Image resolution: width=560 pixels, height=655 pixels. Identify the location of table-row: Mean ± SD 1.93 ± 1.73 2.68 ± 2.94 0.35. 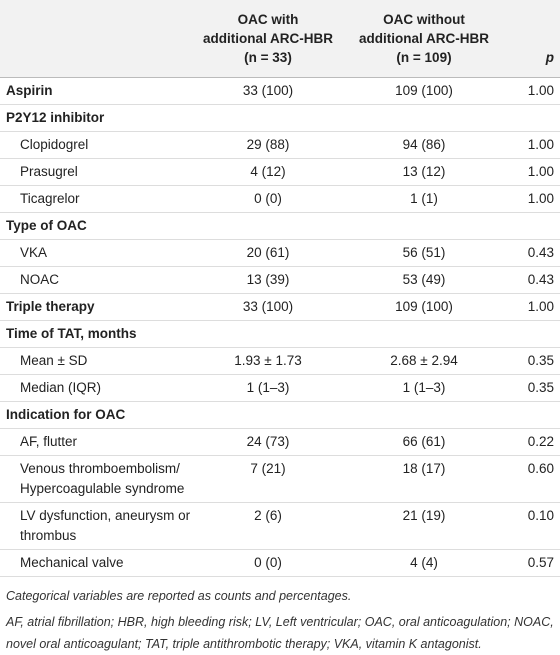
(280, 361).